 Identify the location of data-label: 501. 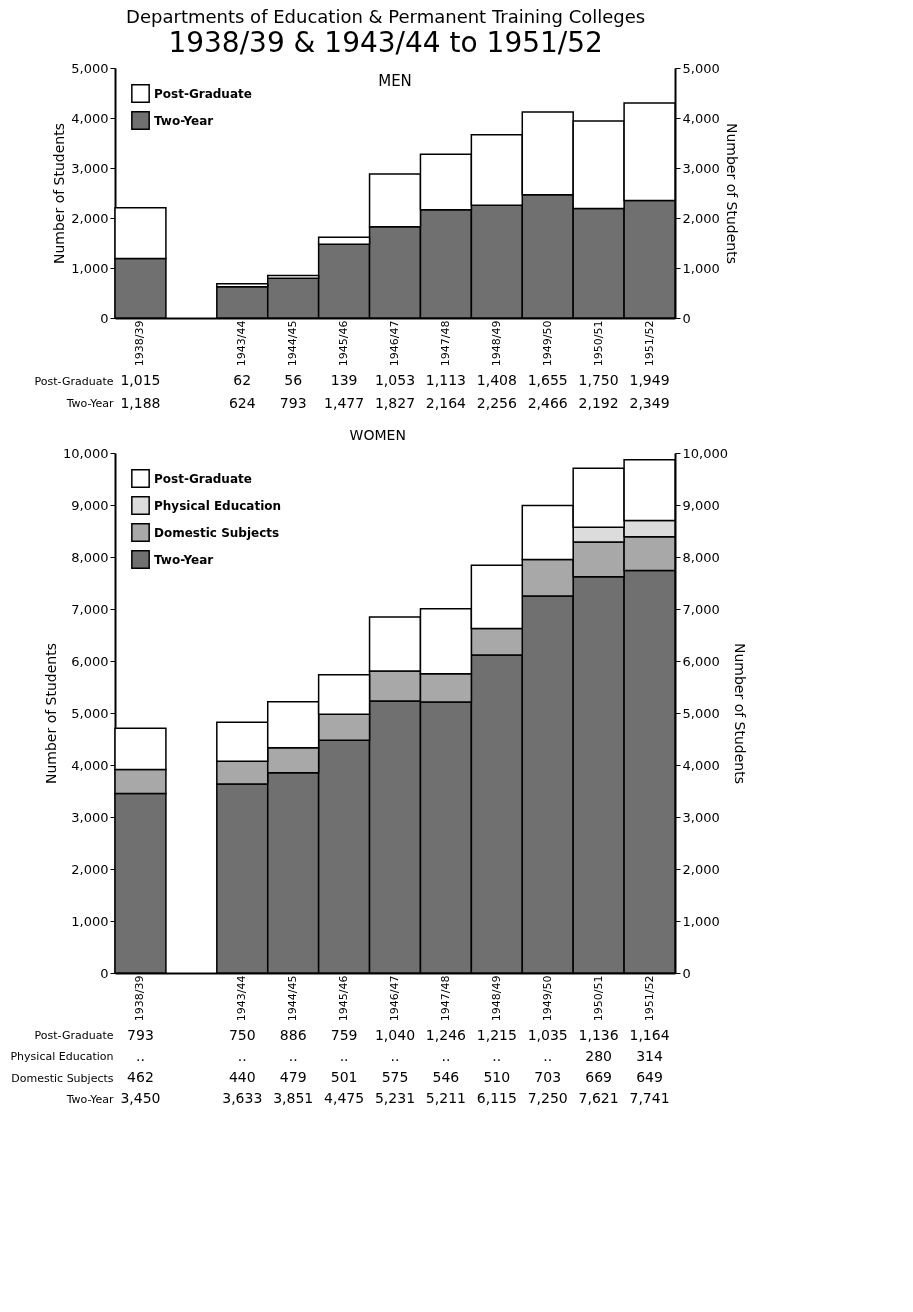
(344, 1077).